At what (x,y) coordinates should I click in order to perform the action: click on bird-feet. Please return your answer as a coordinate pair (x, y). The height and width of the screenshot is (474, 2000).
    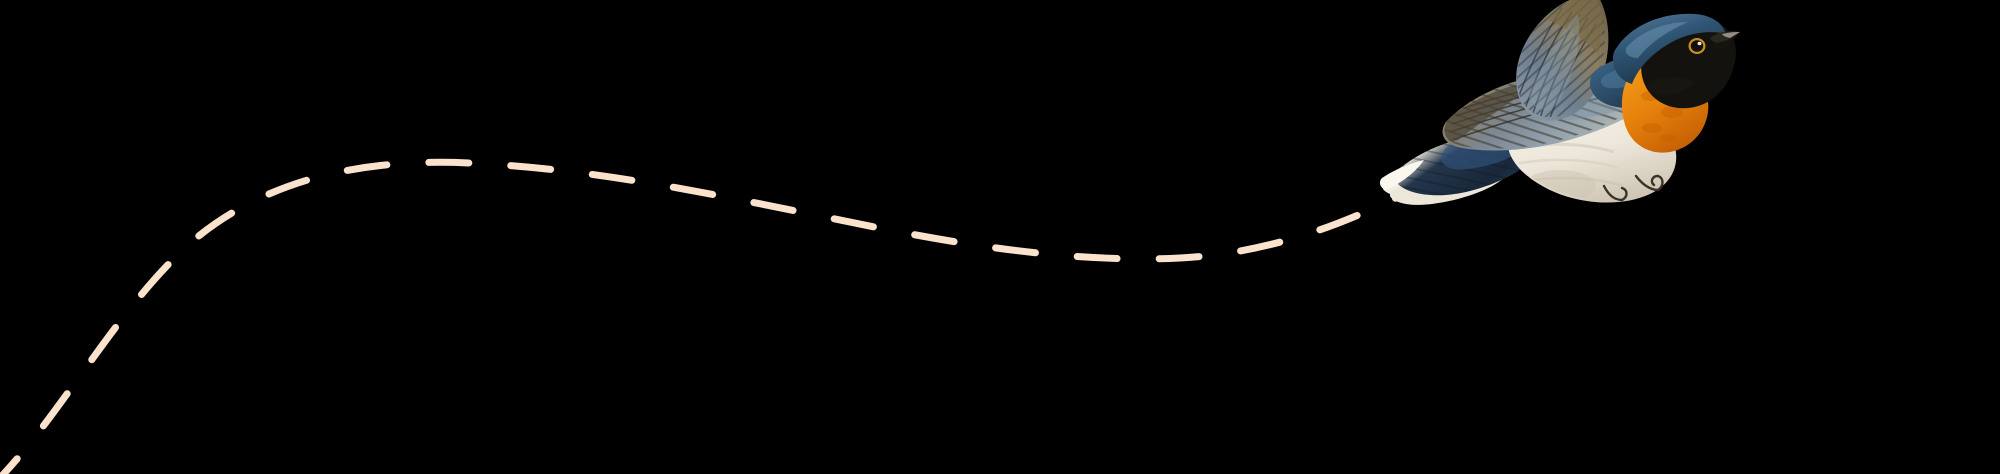
    Looking at the image, I should click on (1633, 188).